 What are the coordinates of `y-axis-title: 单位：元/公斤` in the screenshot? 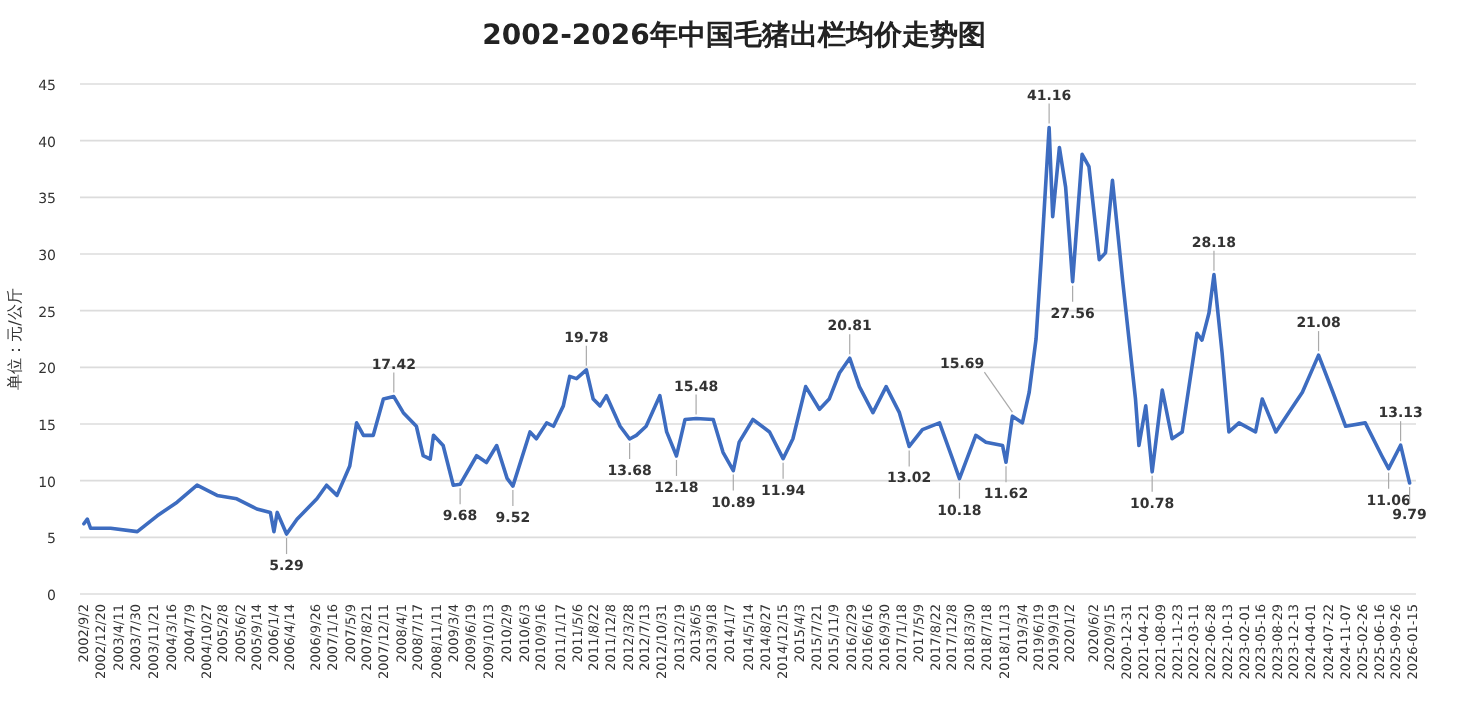 It's located at (15, 339).